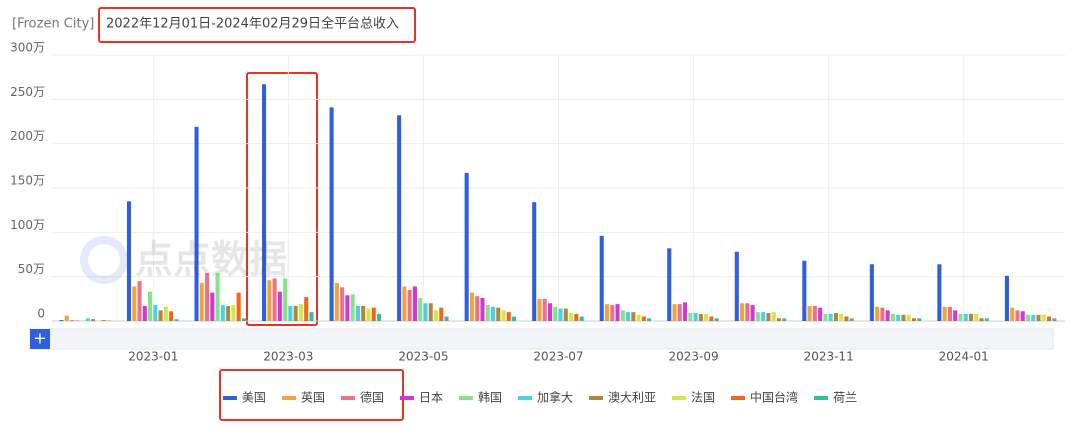  I want to click on legend-label: 德国, so click(372, 397).